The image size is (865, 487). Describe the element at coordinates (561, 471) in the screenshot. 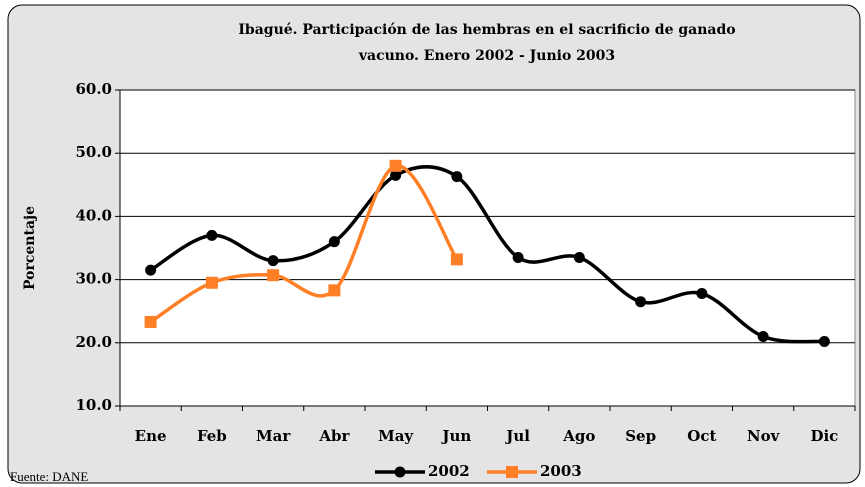

I see `legend-label: 2003` at that location.